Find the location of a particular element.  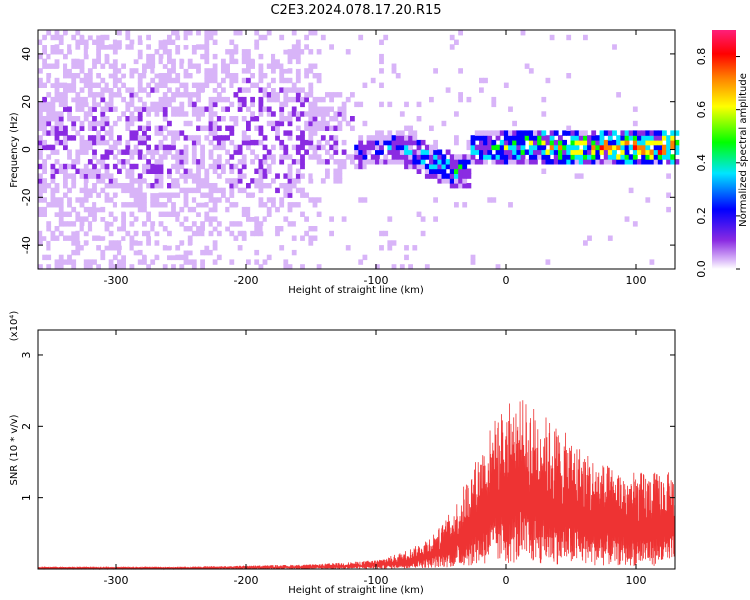

colorbar-tick-label: 0.6 is located at coordinates (701, 110).